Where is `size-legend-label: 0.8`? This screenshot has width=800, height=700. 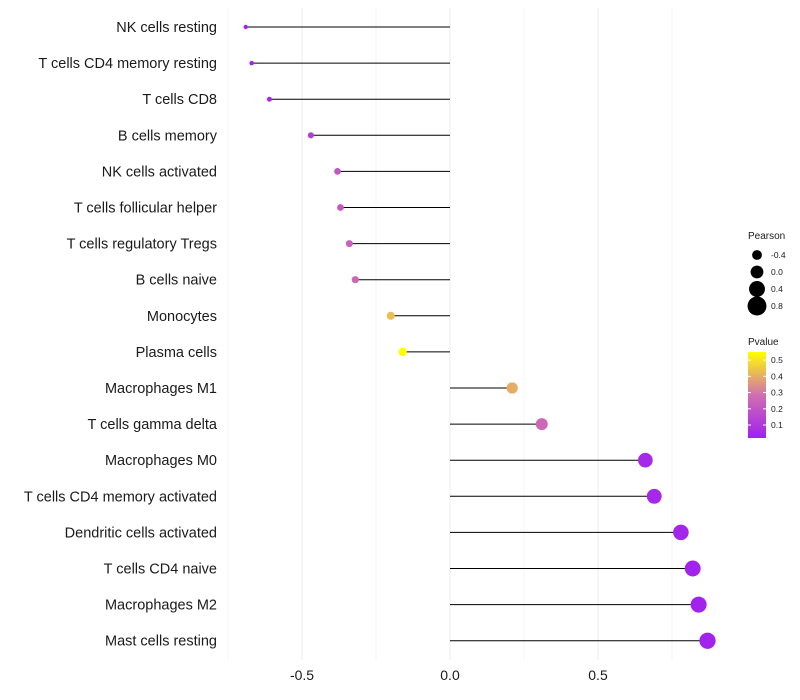 size-legend-label: 0.8 is located at coordinates (777, 306).